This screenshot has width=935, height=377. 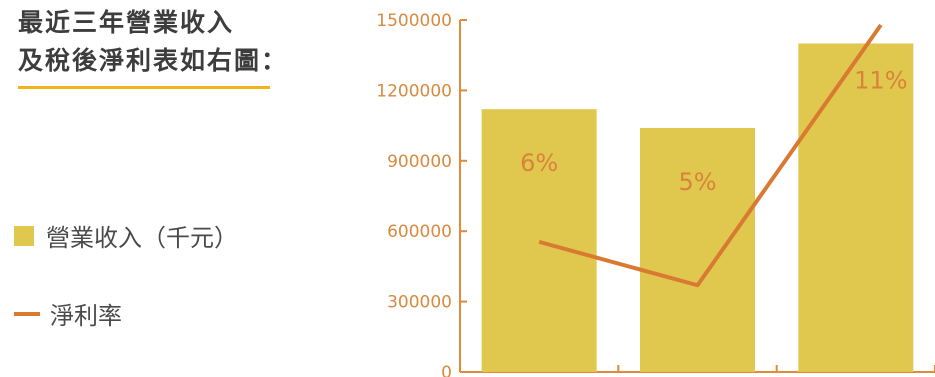 I want to click on legend-swatch-bar, so click(x=24, y=235).